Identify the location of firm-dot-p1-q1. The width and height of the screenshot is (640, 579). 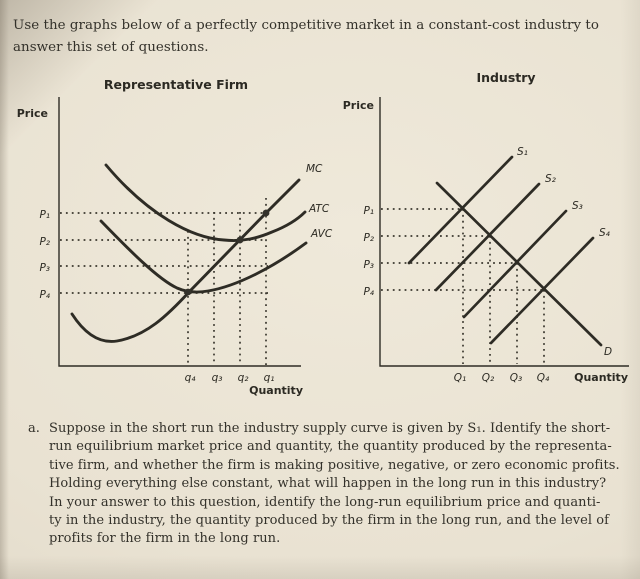
(266, 213).